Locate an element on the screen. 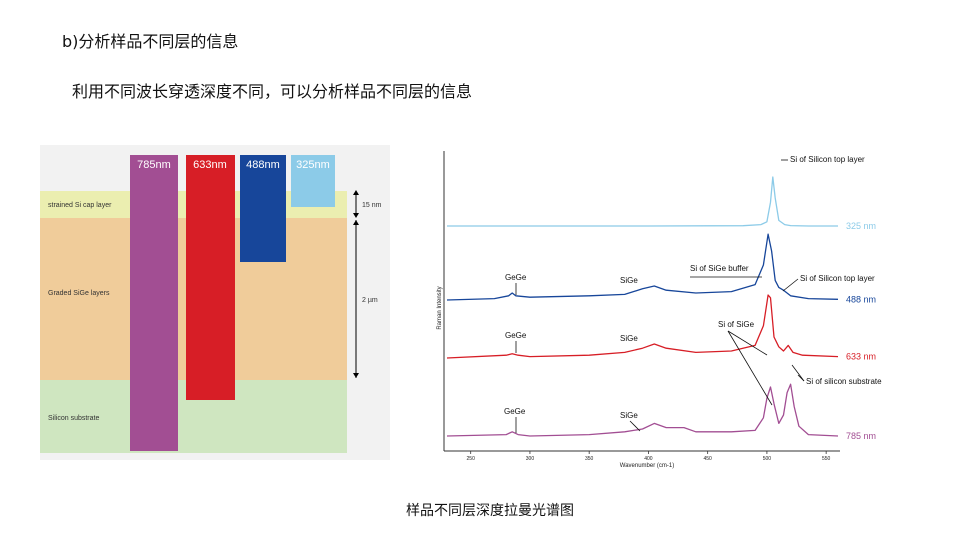  series-line-633-nm is located at coordinates (642, 326).